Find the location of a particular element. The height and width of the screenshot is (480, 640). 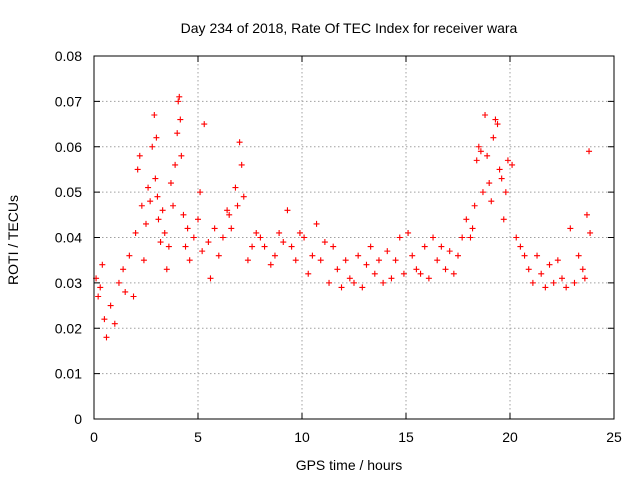

x-tick-label: 0 is located at coordinates (94, 437).